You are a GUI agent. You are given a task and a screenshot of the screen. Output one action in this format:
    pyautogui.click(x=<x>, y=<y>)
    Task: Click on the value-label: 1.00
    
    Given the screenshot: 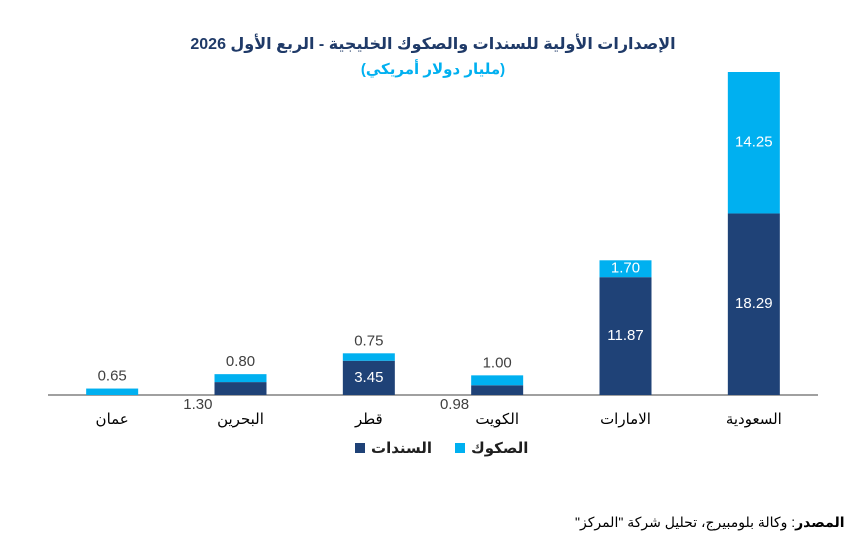 What is the action you would take?
    pyautogui.click(x=497, y=362)
    